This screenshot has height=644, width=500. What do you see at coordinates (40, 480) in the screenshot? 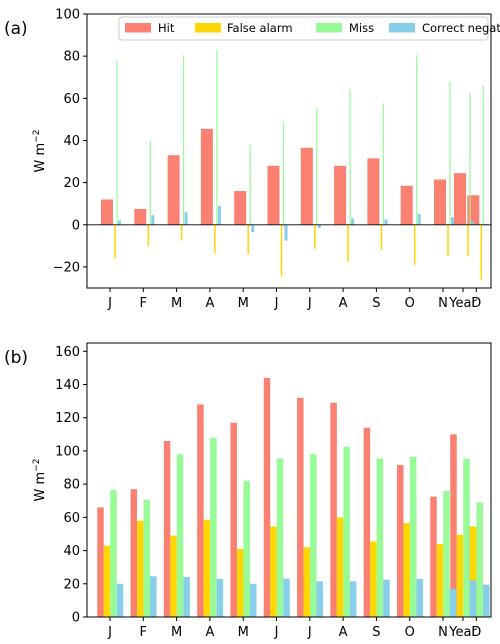
I see `y-axis-label: W m−2` at bounding box center [40, 480].